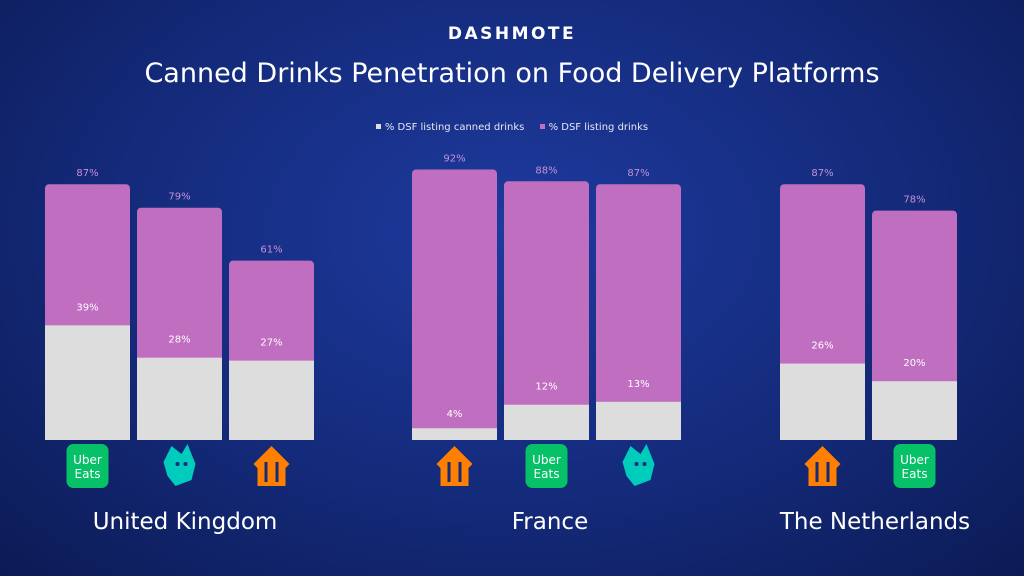 This screenshot has height=576, width=1024. I want to click on label-canned-g2-b1: 20%, so click(914, 363).